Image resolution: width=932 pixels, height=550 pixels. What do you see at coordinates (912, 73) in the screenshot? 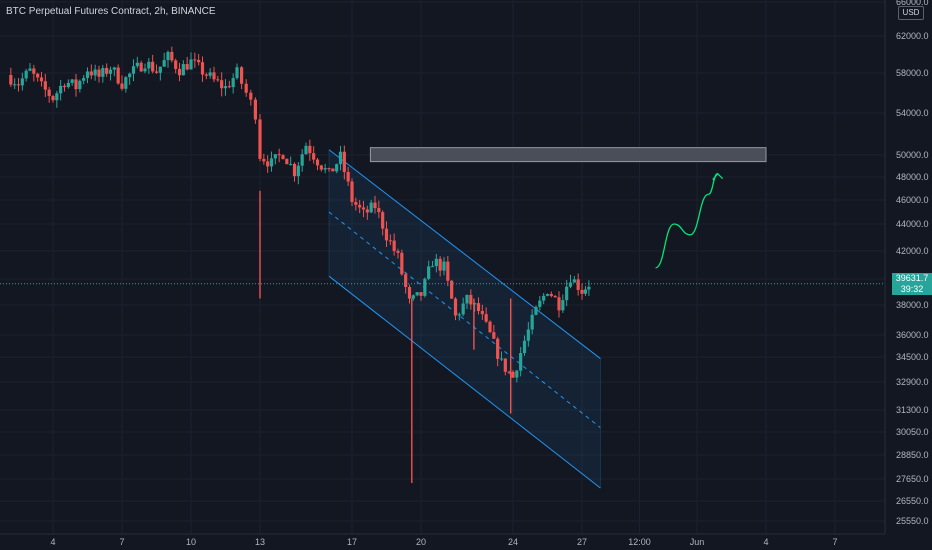
I see `price-tick-label: 58000.0` at bounding box center [912, 73].